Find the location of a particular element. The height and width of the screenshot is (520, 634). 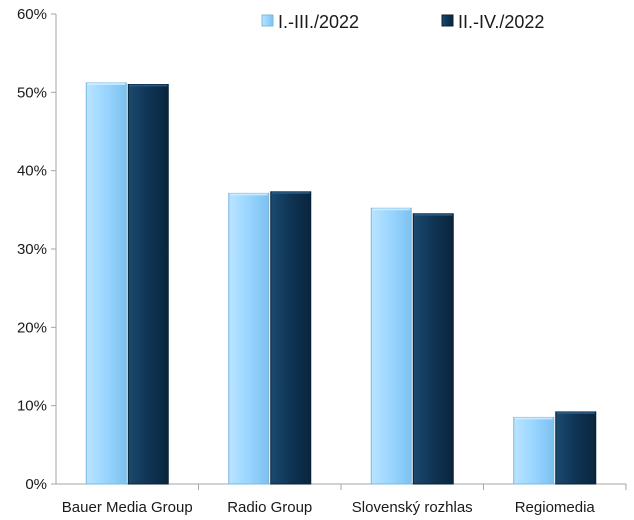

y-tick-label: 20% is located at coordinates (32, 327).